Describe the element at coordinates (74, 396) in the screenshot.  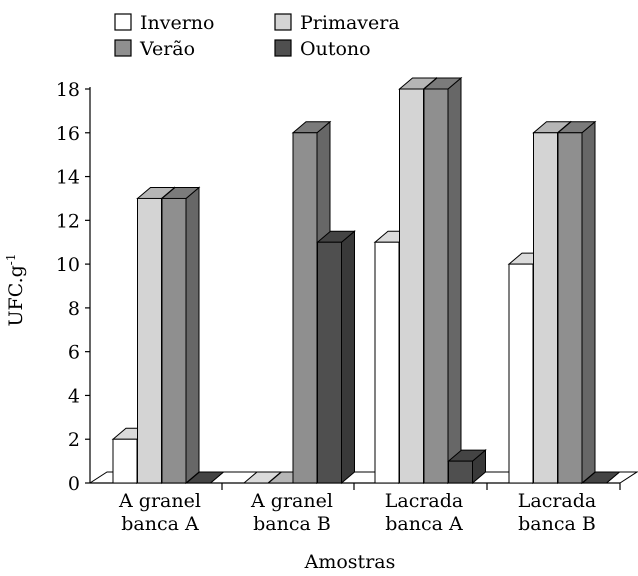
I see `y-tick-label: 4` at that location.